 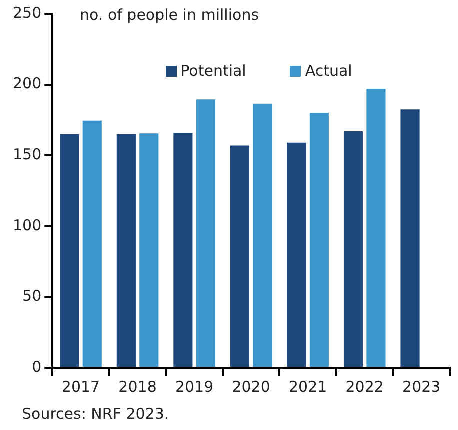 What do you see at coordinates (213, 71) in the screenshot?
I see `legend-label: Potential` at bounding box center [213, 71].